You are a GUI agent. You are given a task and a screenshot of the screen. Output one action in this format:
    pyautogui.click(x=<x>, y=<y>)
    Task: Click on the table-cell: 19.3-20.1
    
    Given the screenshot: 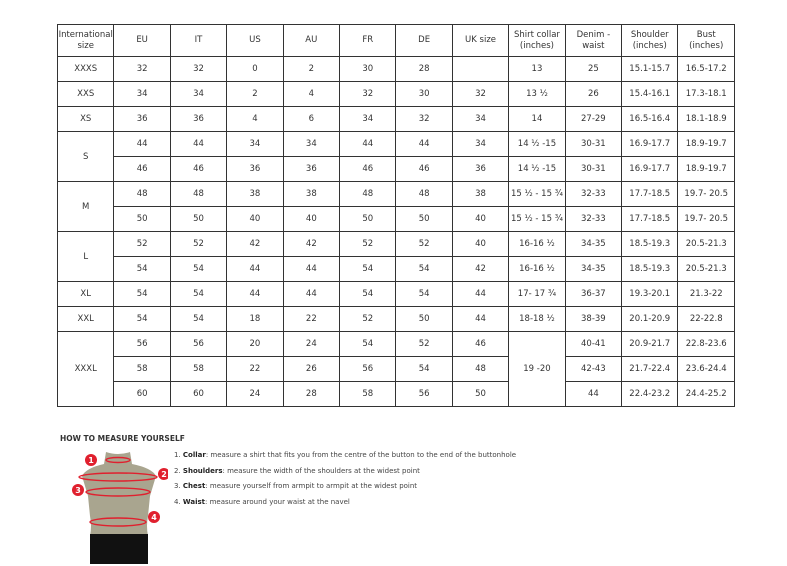 What is the action you would take?
    pyautogui.click(x=650, y=294)
    